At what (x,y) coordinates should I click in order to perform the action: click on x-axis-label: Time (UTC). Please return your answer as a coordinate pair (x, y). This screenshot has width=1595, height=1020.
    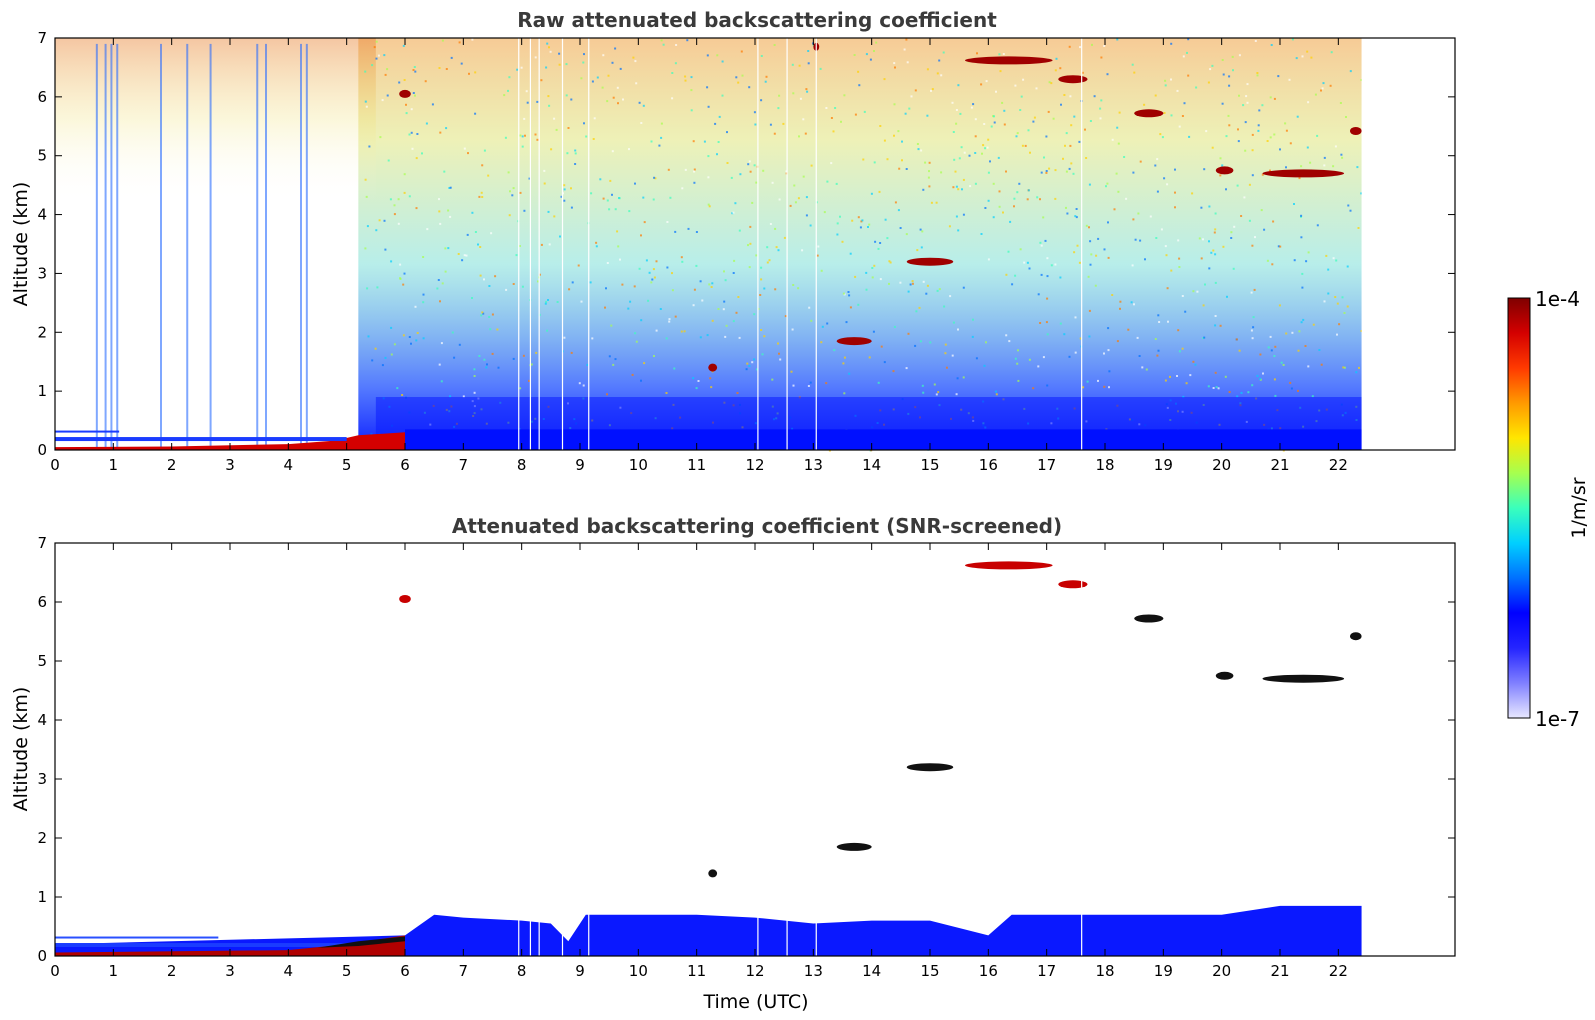
    Looking at the image, I should click on (755, 1002).